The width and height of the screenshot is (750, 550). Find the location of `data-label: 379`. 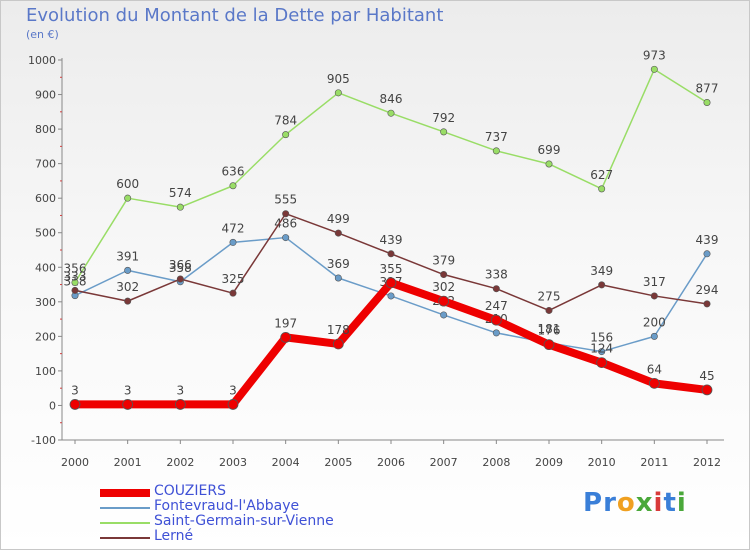

data-label: 379 is located at coordinates (443, 261).